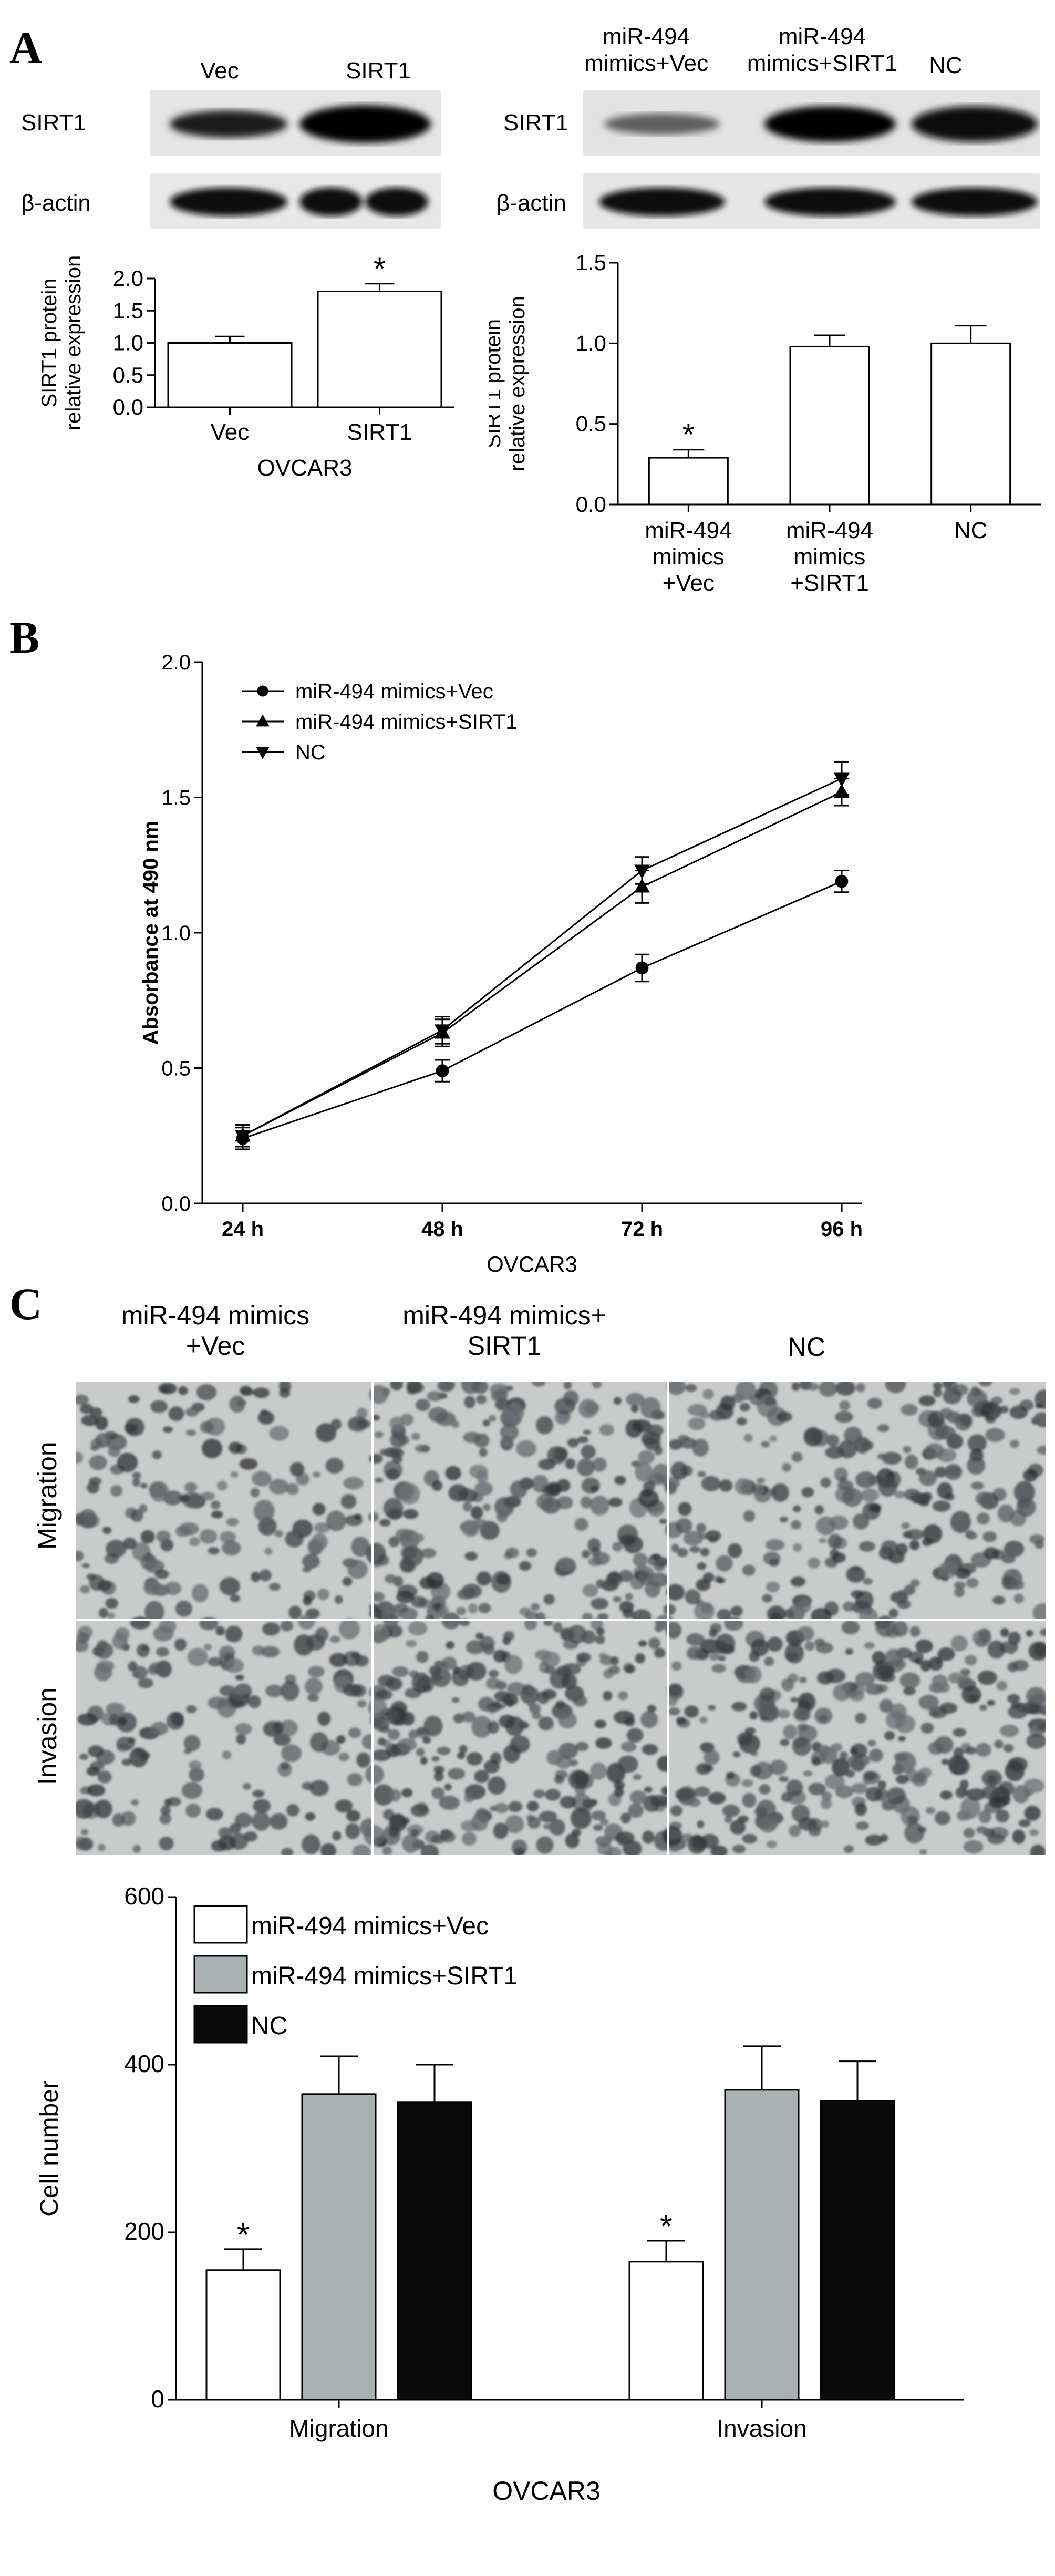 This screenshot has height=2576, width=1055. What do you see at coordinates (379, 432) in the screenshot?
I see `a-left-x-tick-label: SIRT1` at bounding box center [379, 432].